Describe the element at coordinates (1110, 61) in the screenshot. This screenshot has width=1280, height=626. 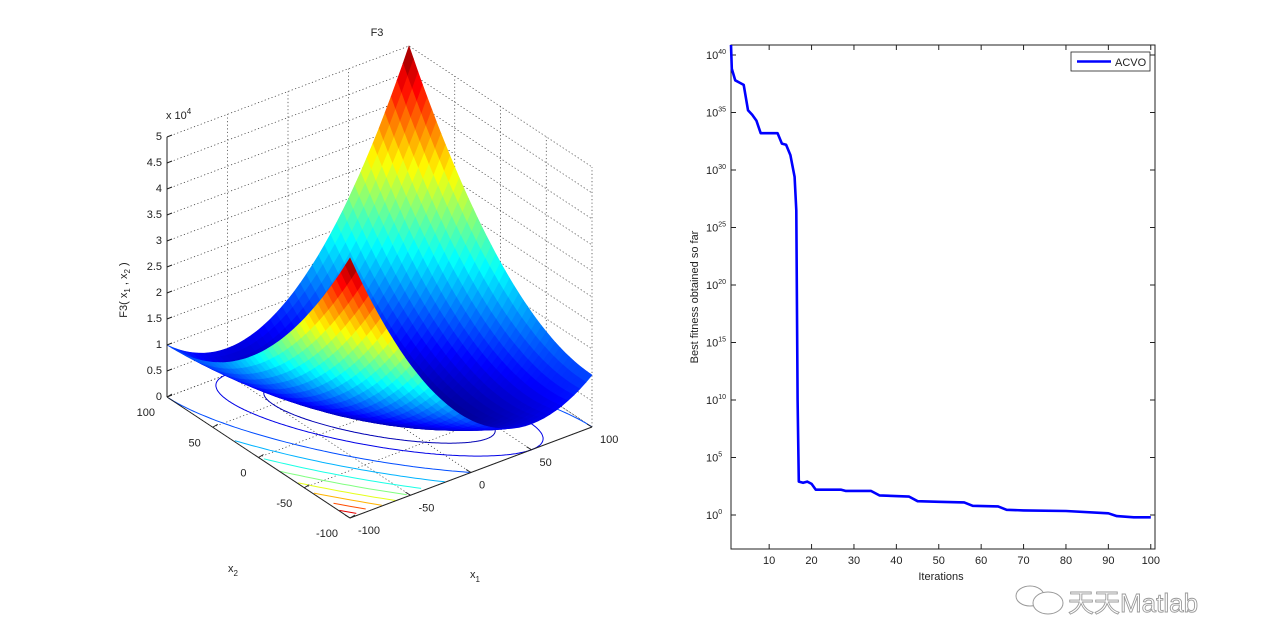
I see `legend: ACVO` at that location.